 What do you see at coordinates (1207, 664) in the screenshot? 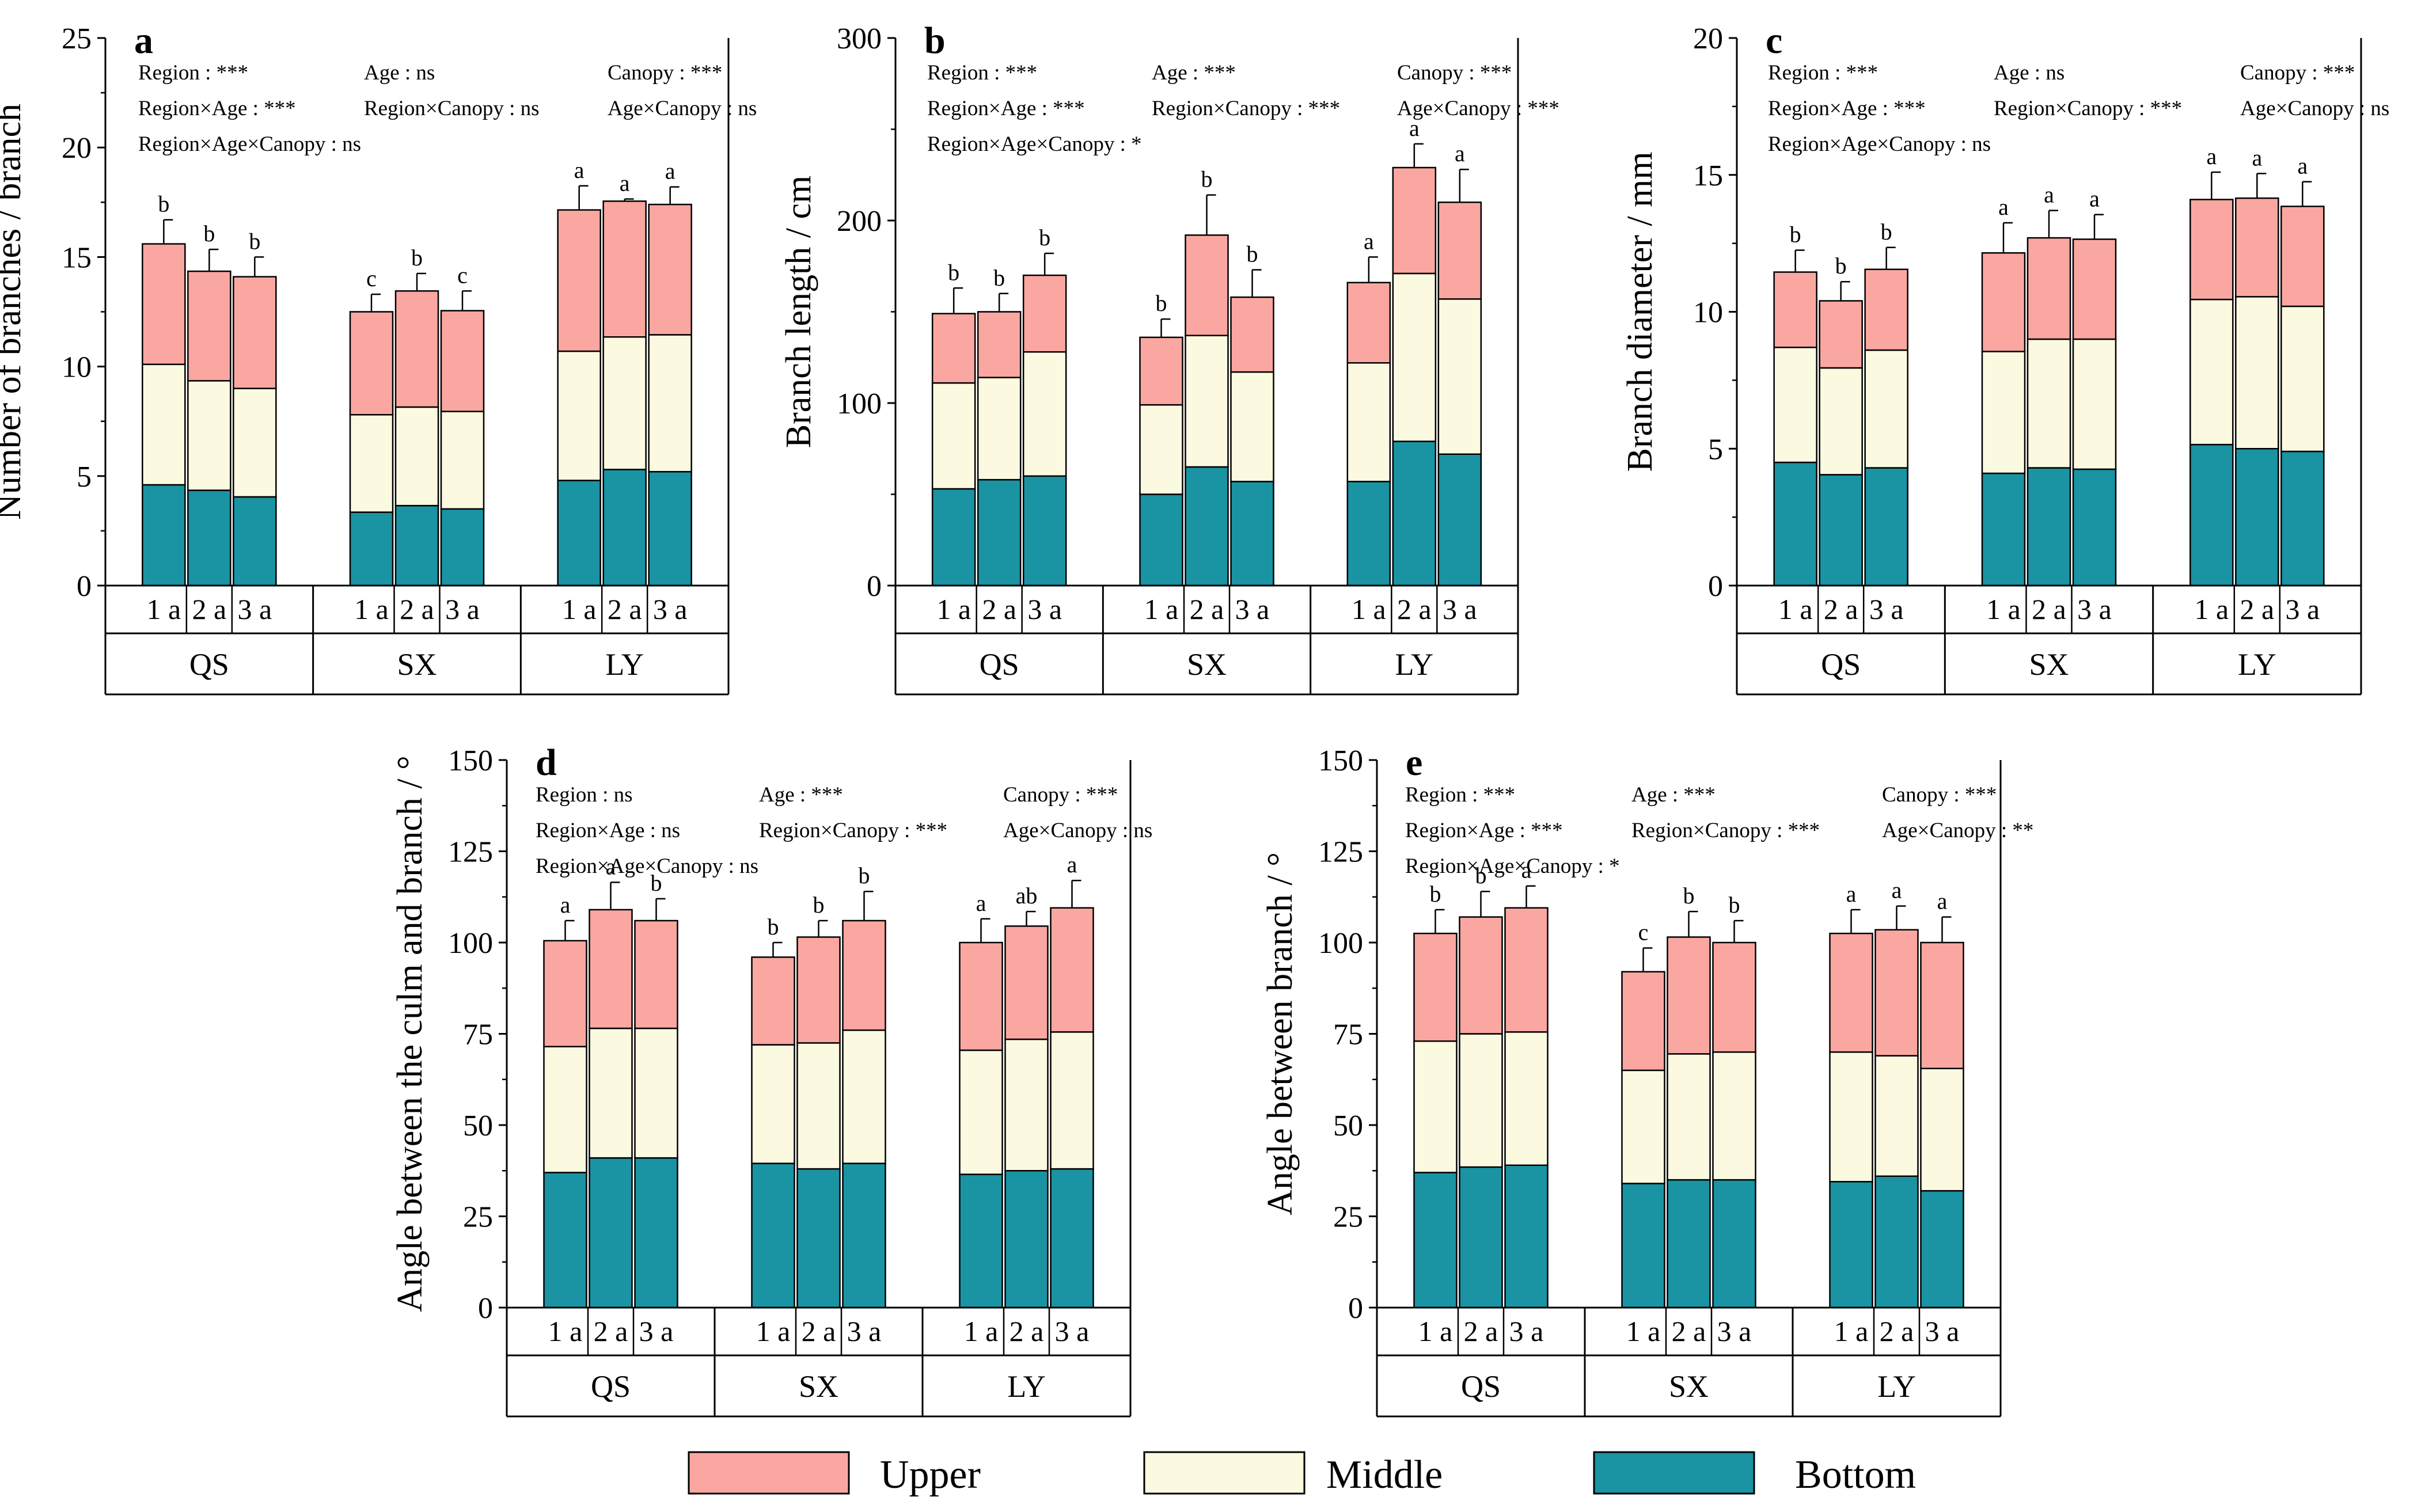
I see `region-label-sx: SX` at bounding box center [1207, 664].